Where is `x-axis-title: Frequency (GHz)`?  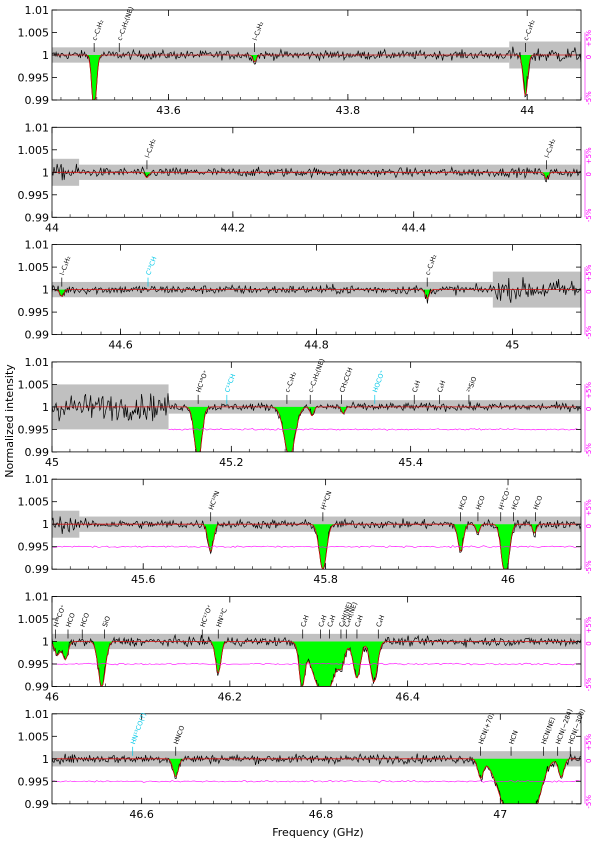 x-axis-title: Frequency (GHz) is located at coordinates (317, 832).